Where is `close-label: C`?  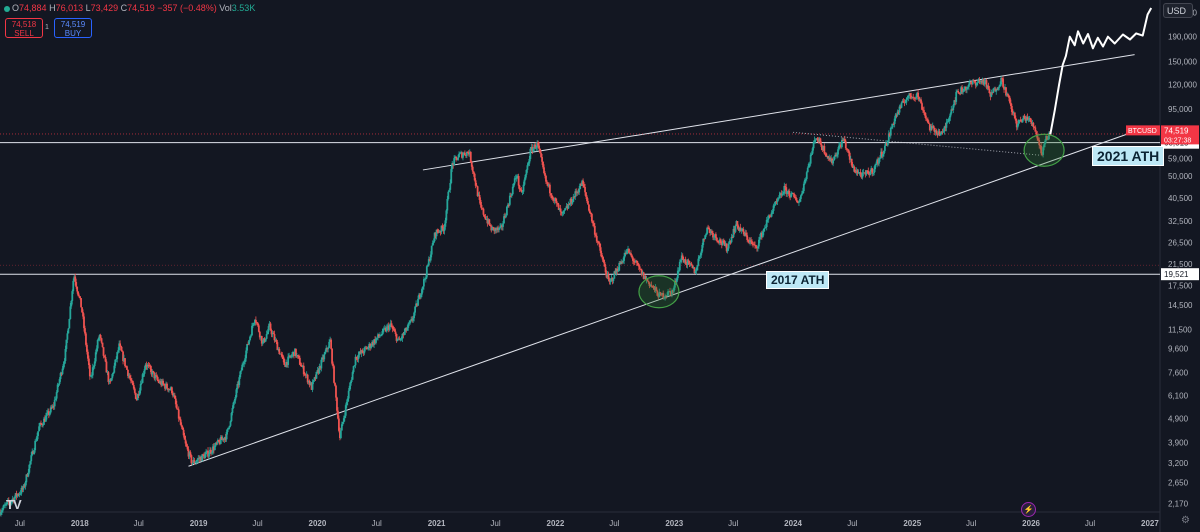
close-label: C is located at coordinates (124, 8).